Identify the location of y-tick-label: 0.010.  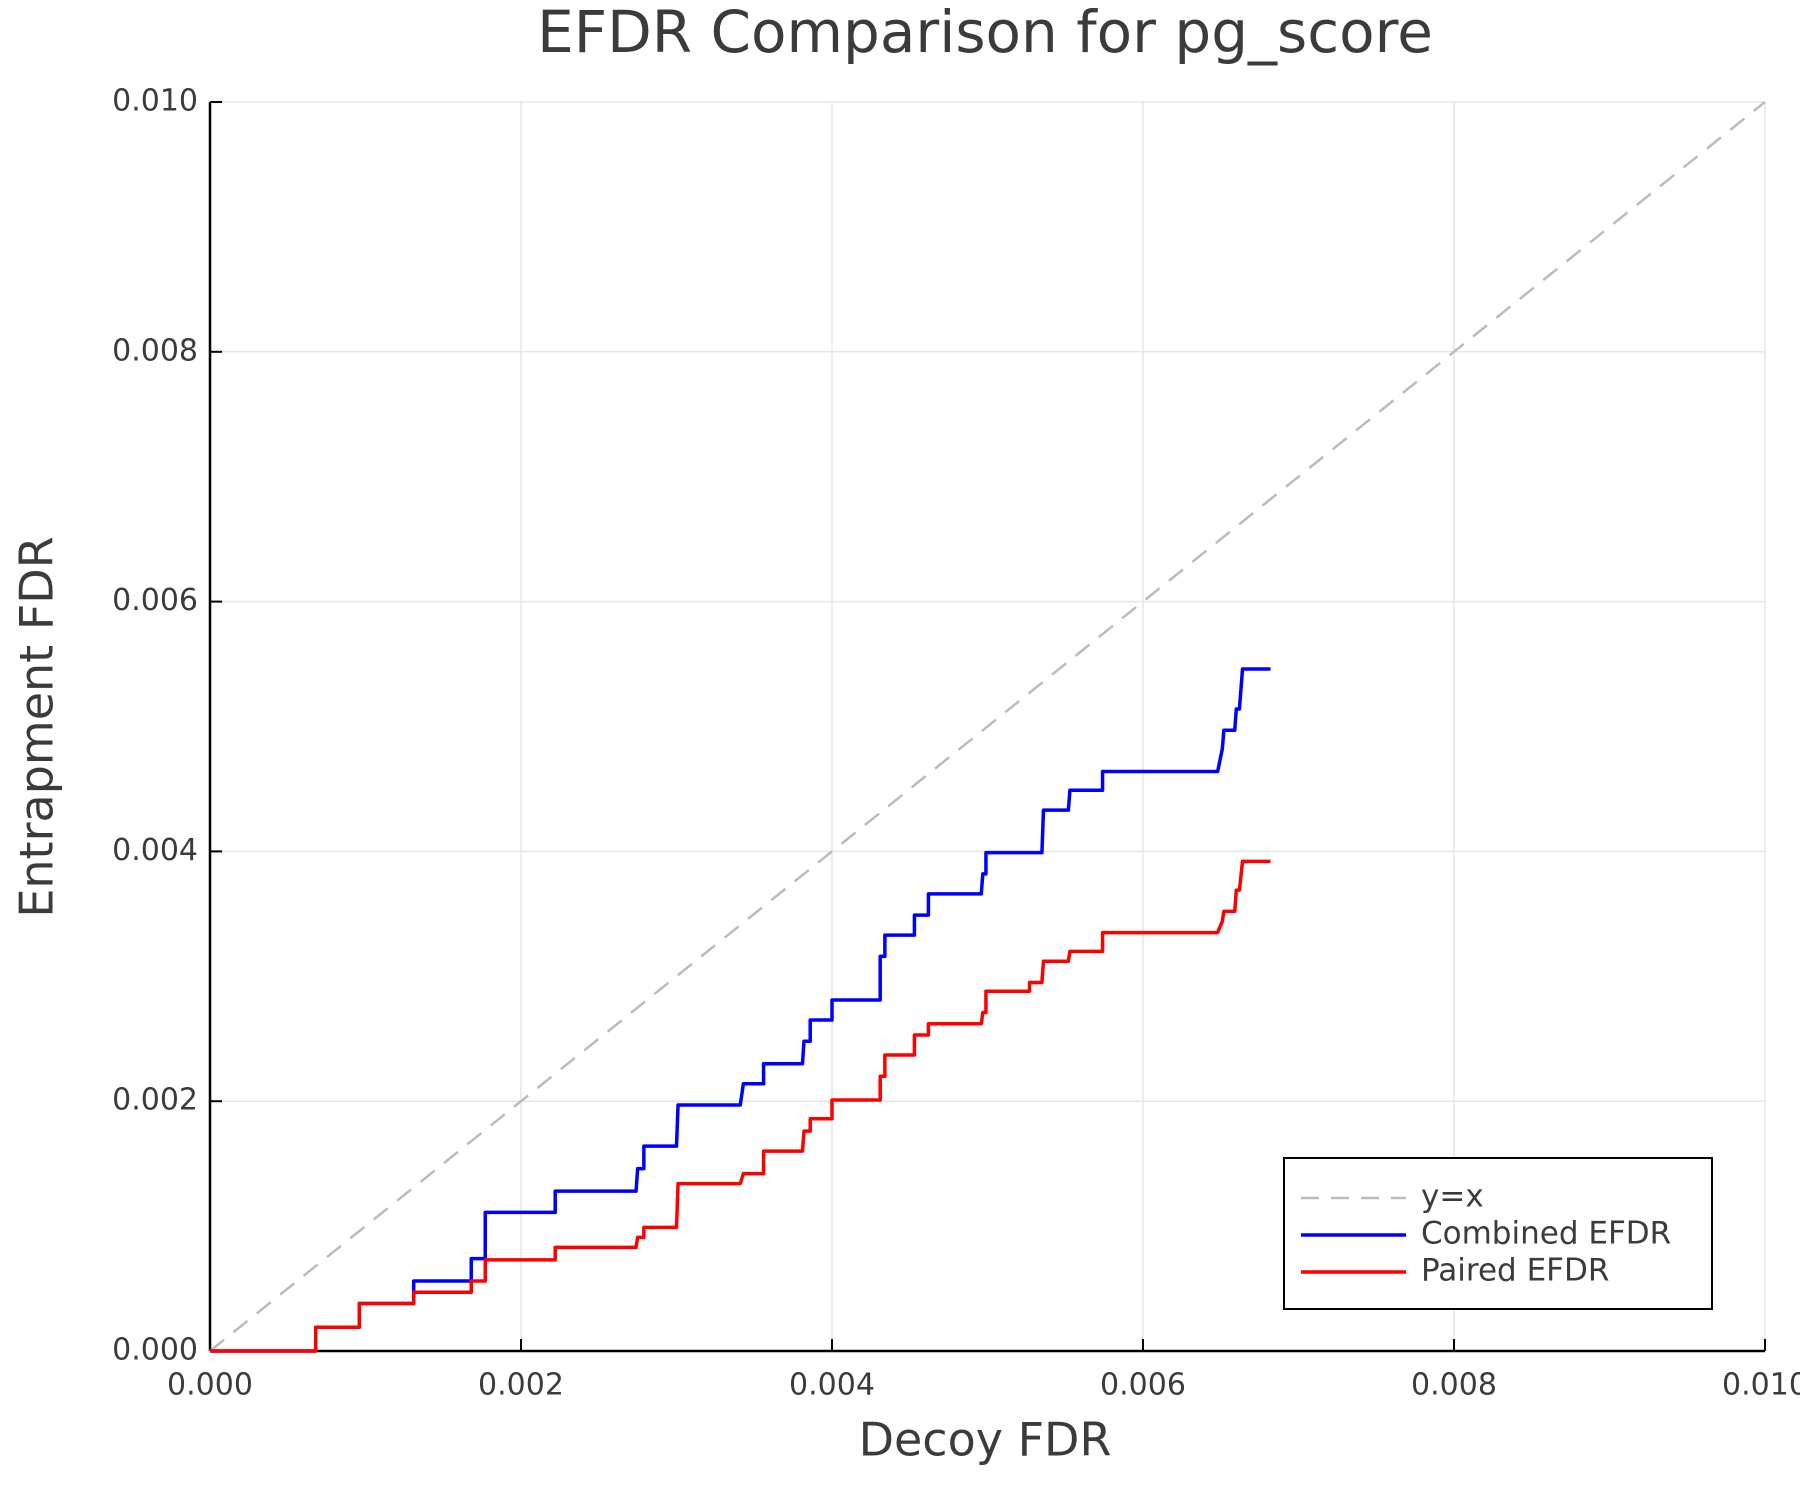
(155, 101).